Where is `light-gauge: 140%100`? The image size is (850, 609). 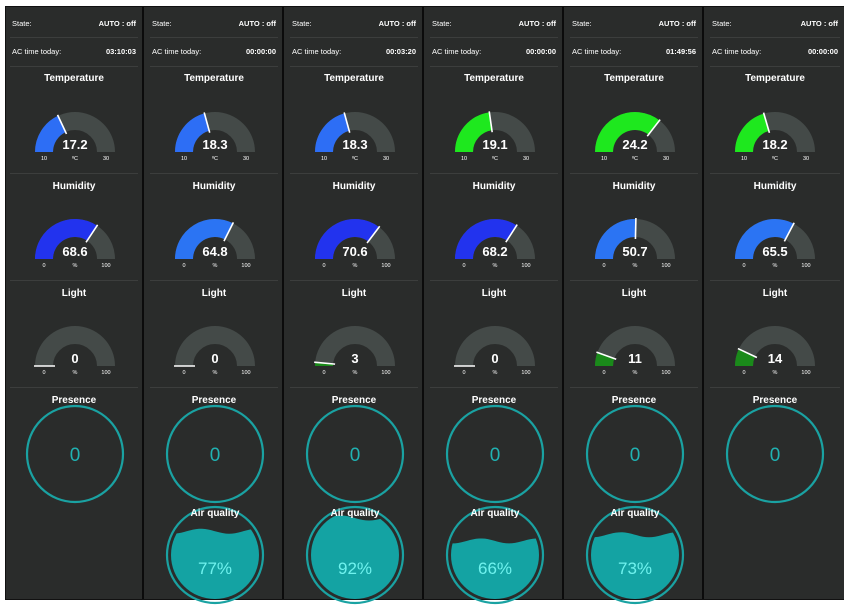
light-gauge: 140%100 is located at coordinates (775, 356).